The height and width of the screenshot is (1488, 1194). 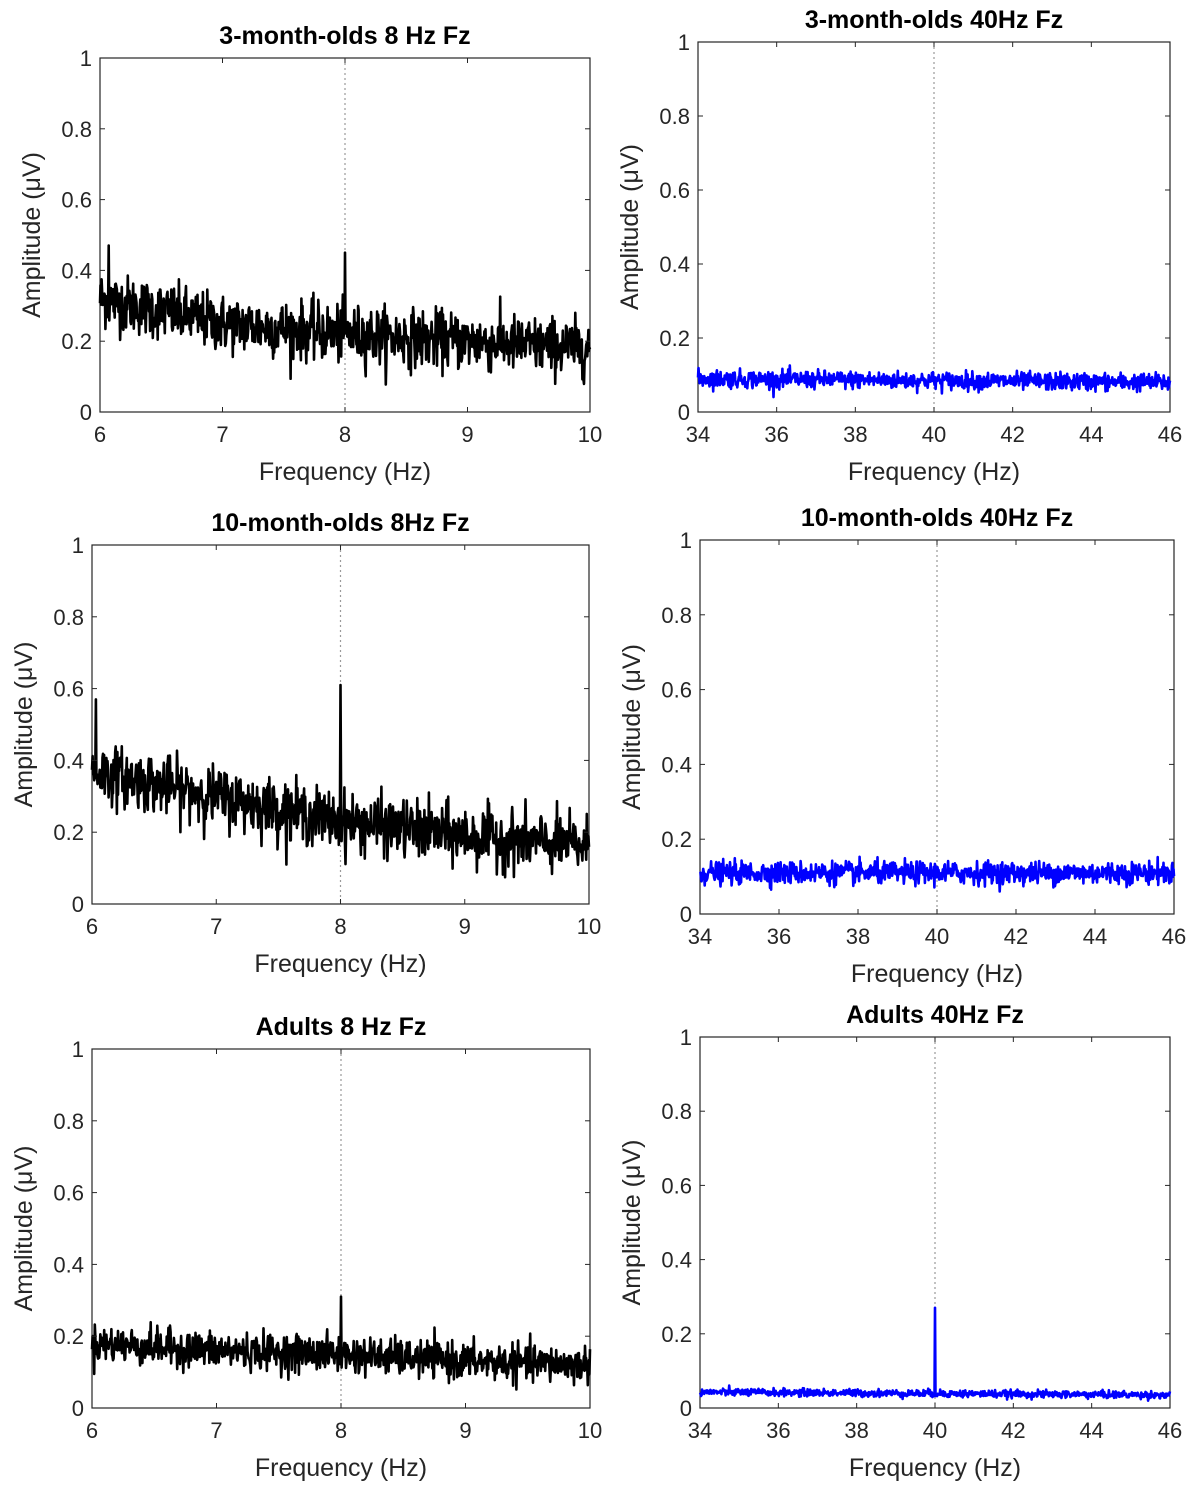 I want to click on chart-title: 3-month-olds 8 Hz Fz, so click(x=344, y=36).